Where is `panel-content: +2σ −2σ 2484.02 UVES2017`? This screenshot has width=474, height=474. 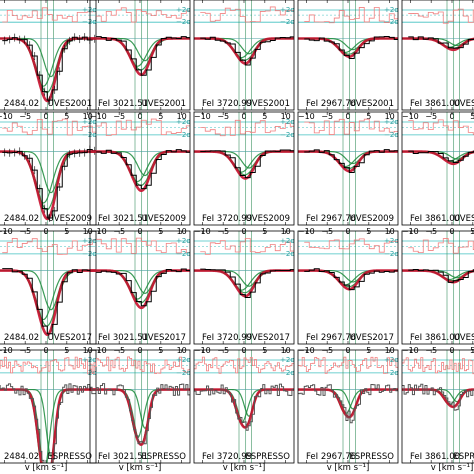
panel-content: +2σ −2σ 2484.02 UVES2017 is located at coordinates (48, 287).